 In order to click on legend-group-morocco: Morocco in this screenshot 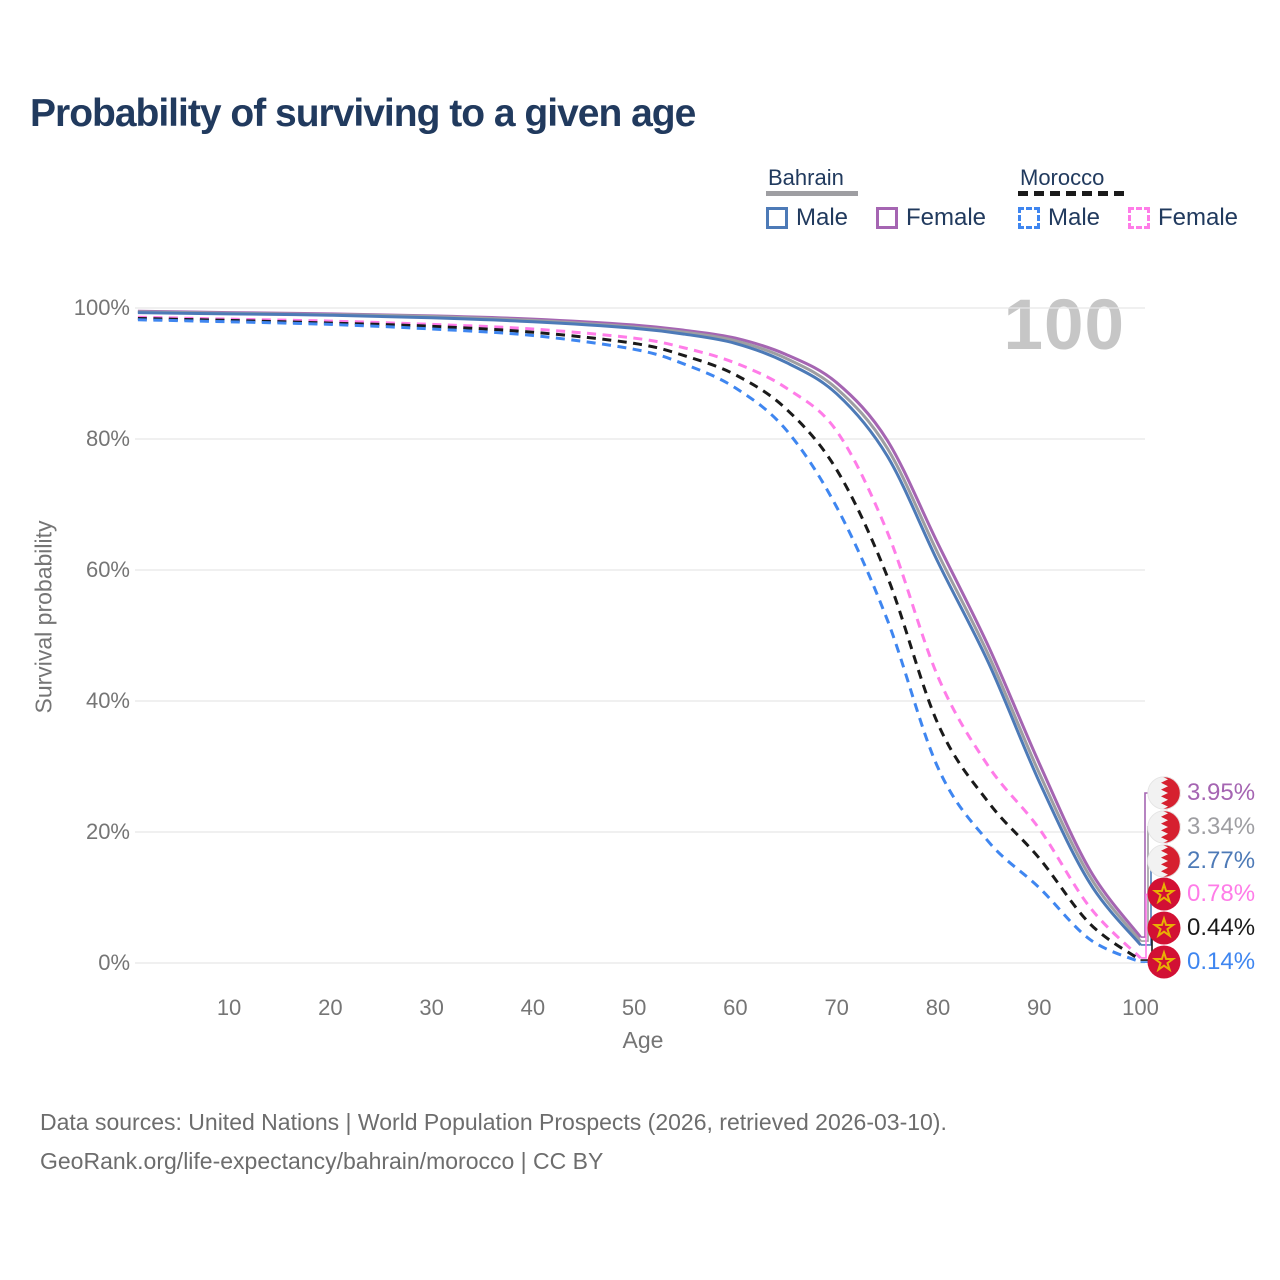, I will do `click(1062, 177)`.